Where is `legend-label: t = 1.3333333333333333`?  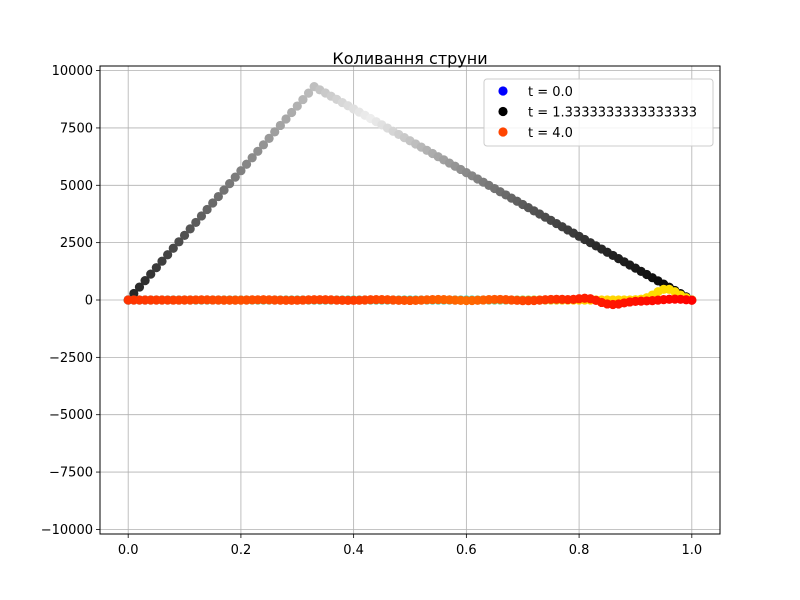
legend-label: t = 1.3333333333333333 is located at coordinates (612, 113).